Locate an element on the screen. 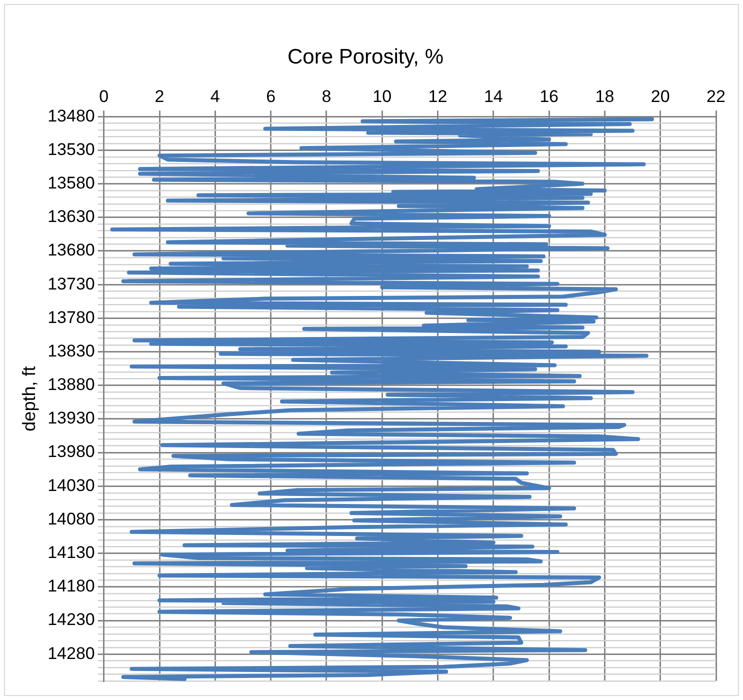 Image resolution: width=743 pixels, height=700 pixels. y-tick-label: 13580 is located at coordinates (71, 182).